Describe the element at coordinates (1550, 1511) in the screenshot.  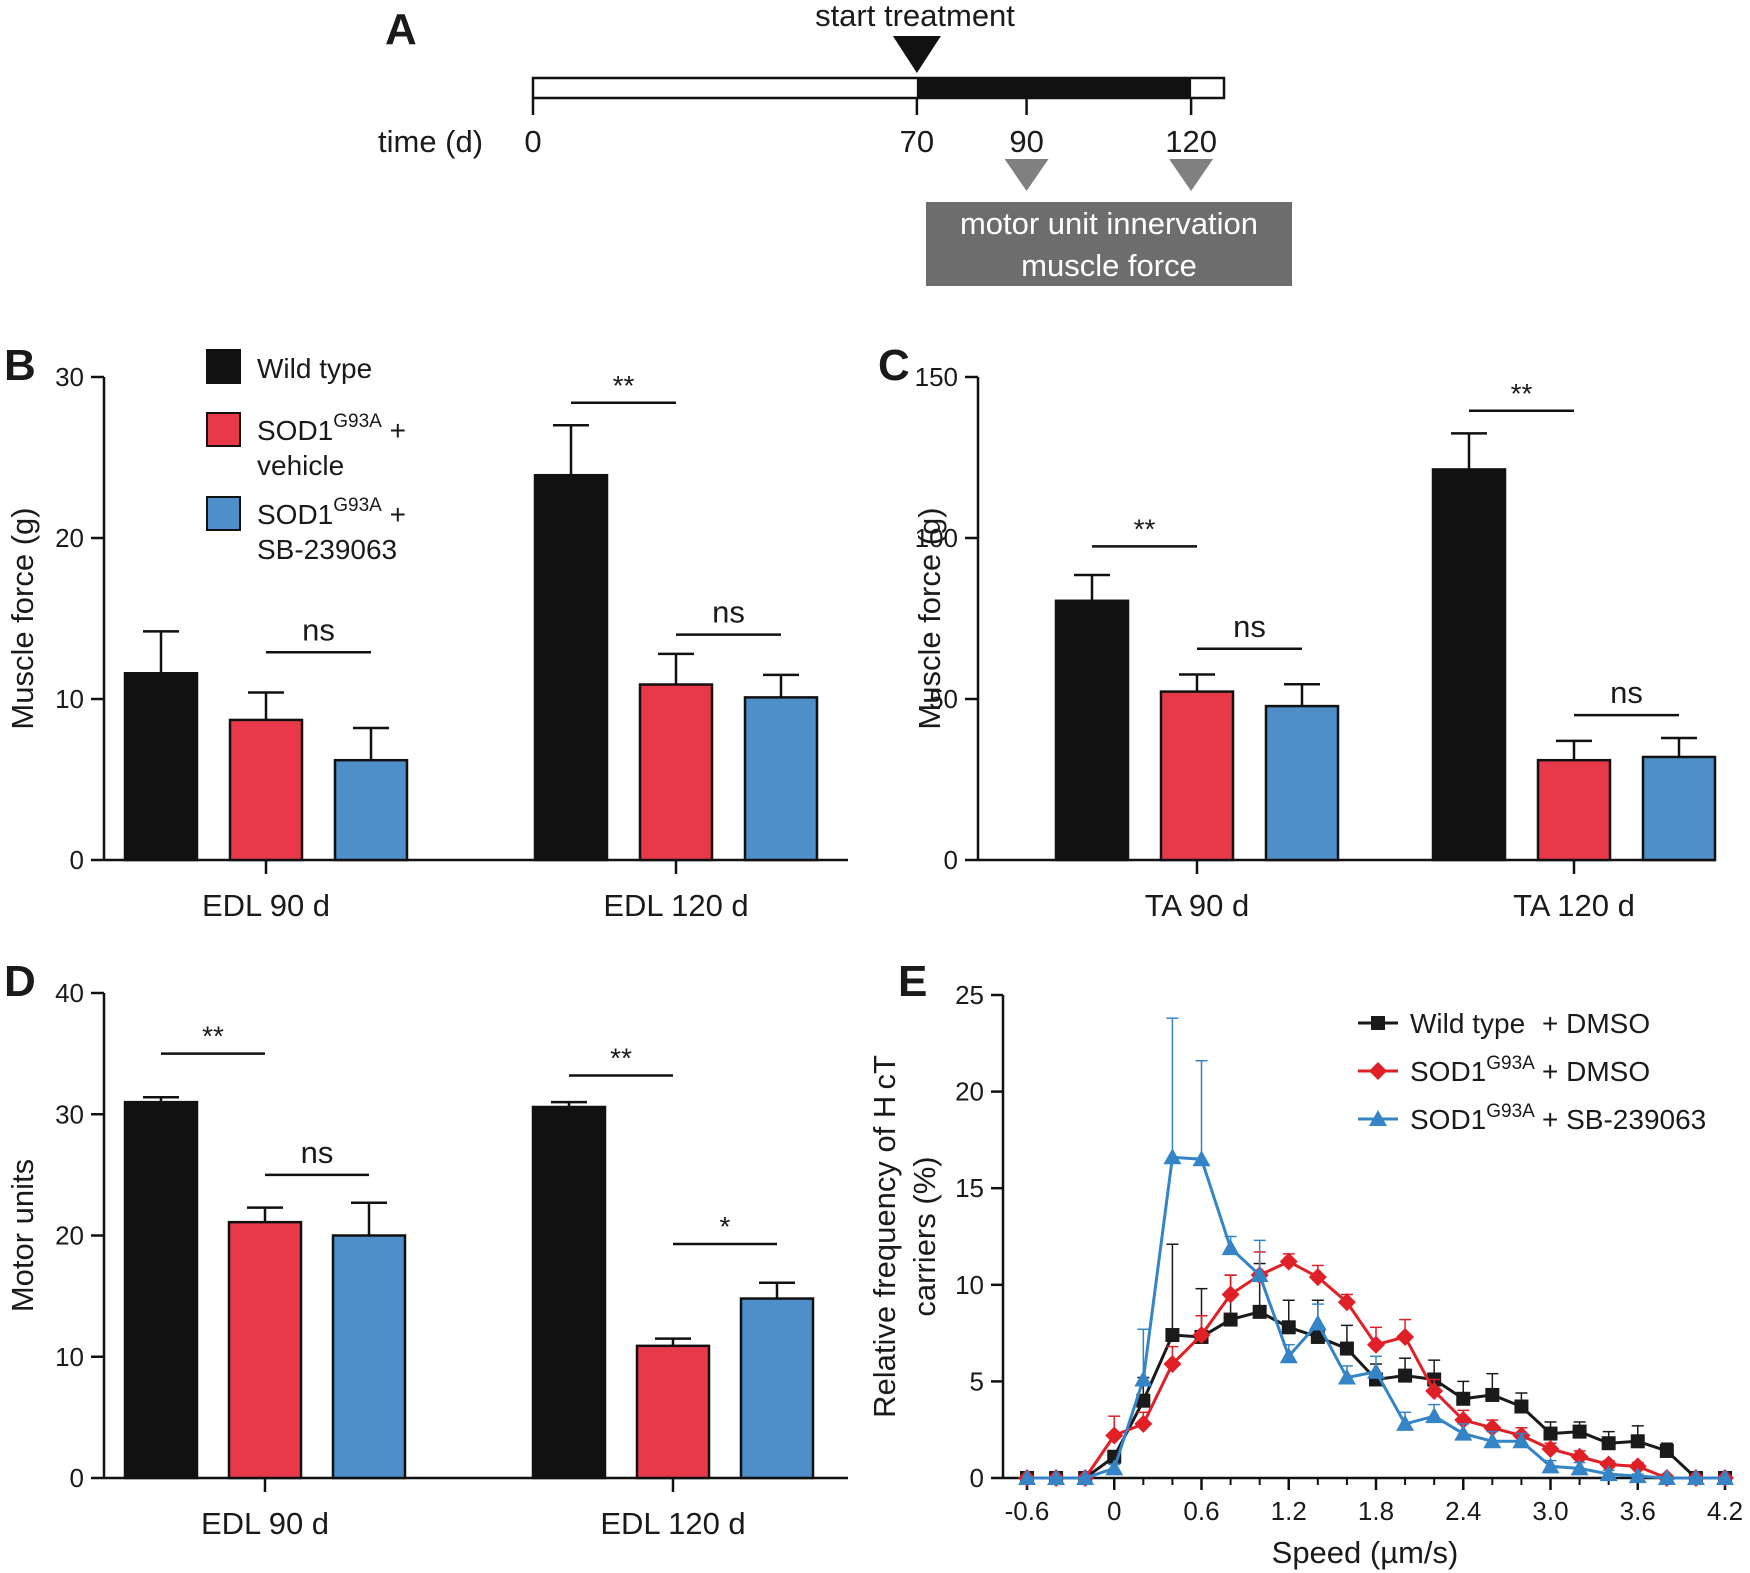
I see `x-tick-label: 3.0` at that location.